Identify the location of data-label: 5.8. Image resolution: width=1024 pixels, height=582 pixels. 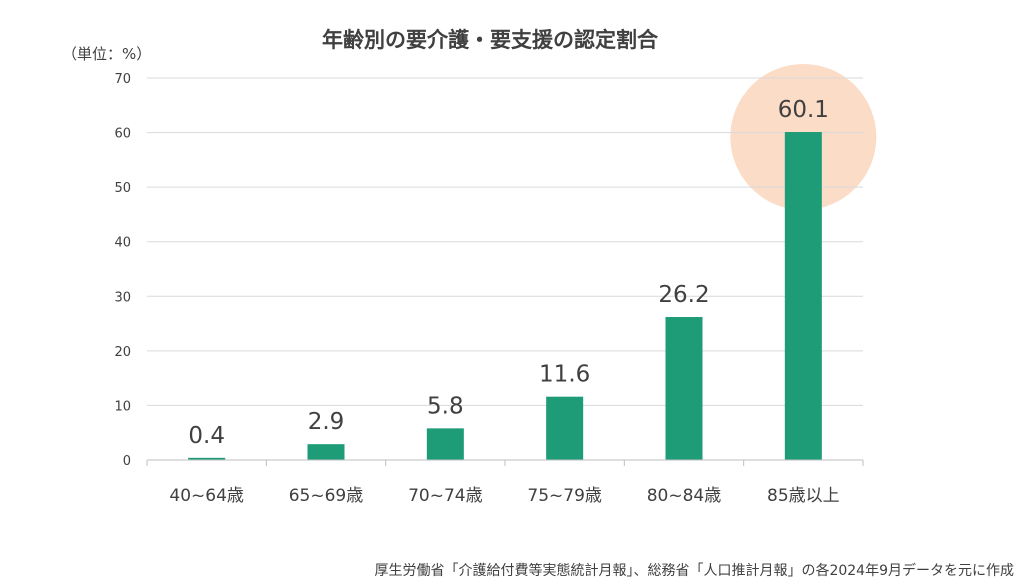
(445, 406).